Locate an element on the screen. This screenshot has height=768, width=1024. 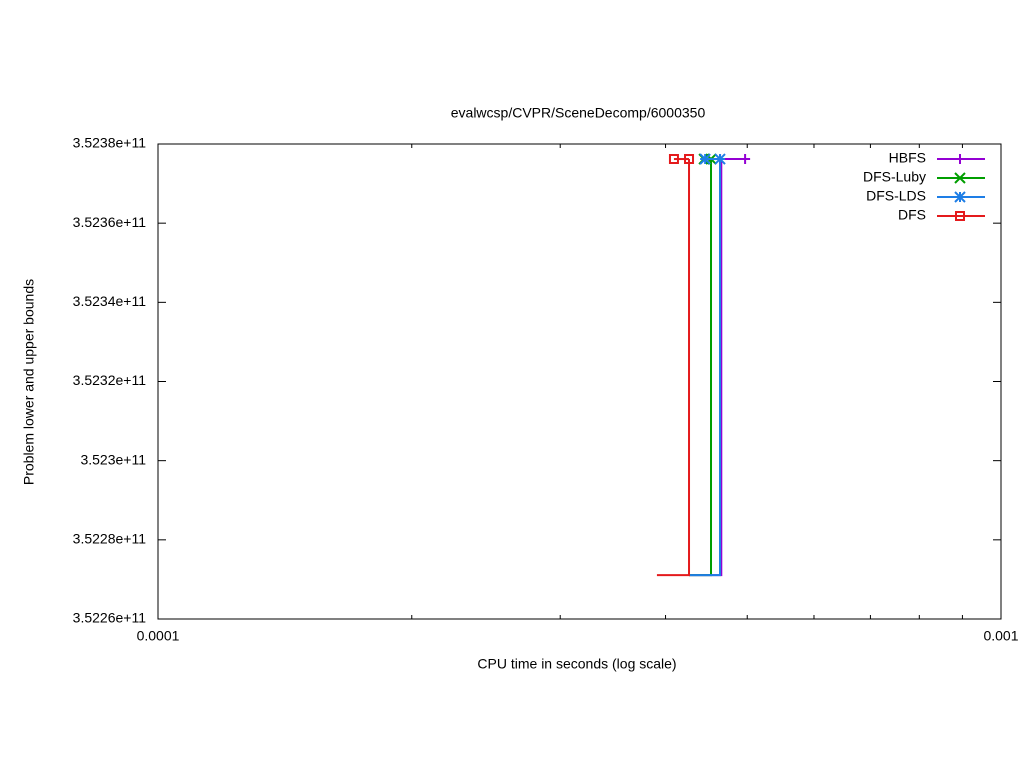
y-tick-label: 3.5238e+11 is located at coordinates (110, 143).